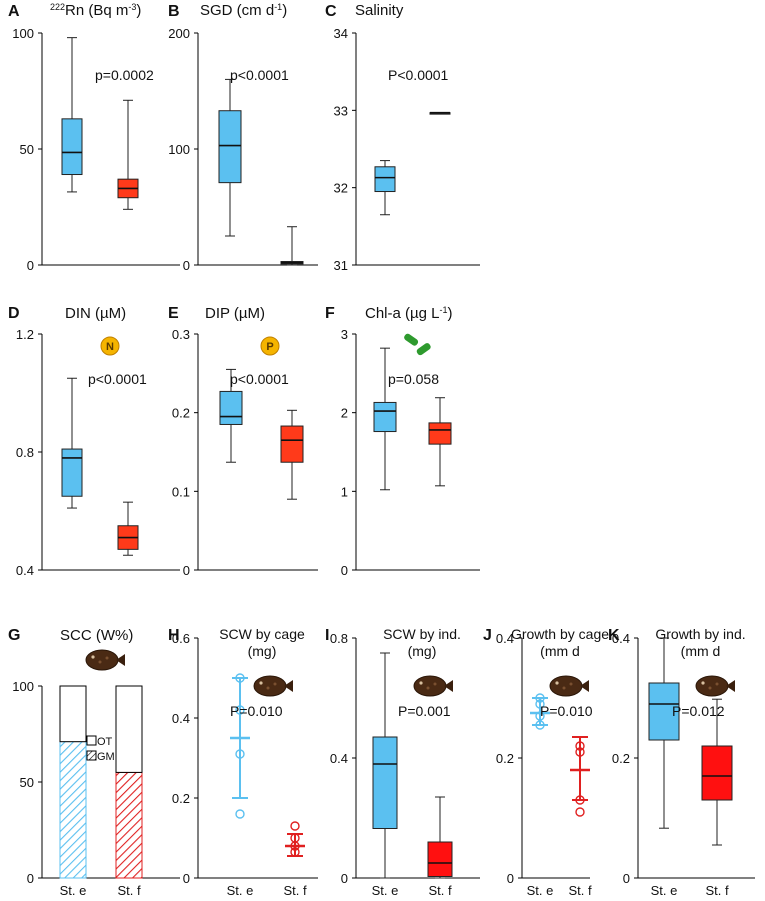 Image resolution: width=765 pixels, height=901 pixels. Describe the element at coordinates (487, 635) in the screenshot. I see `panel-letter: J` at that location.